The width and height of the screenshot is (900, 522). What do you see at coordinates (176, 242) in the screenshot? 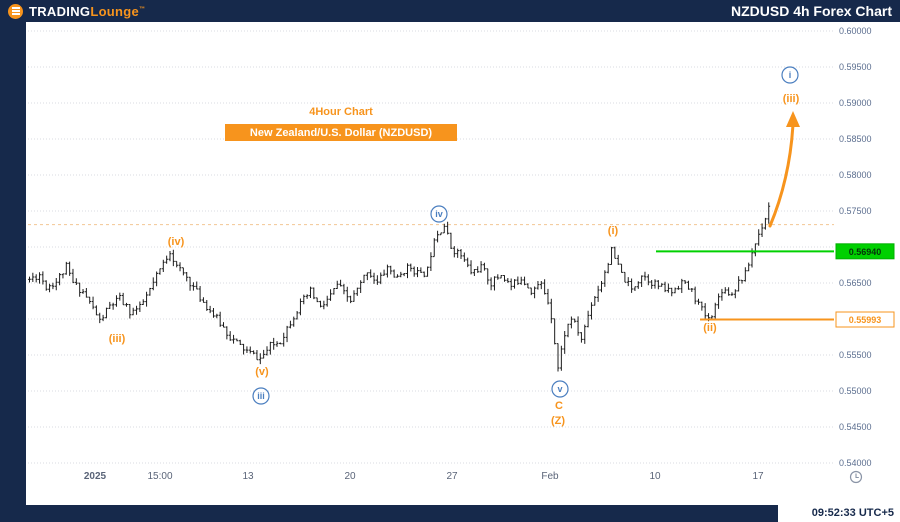
I see `wave-label-iv: (iv)` at bounding box center [176, 242].